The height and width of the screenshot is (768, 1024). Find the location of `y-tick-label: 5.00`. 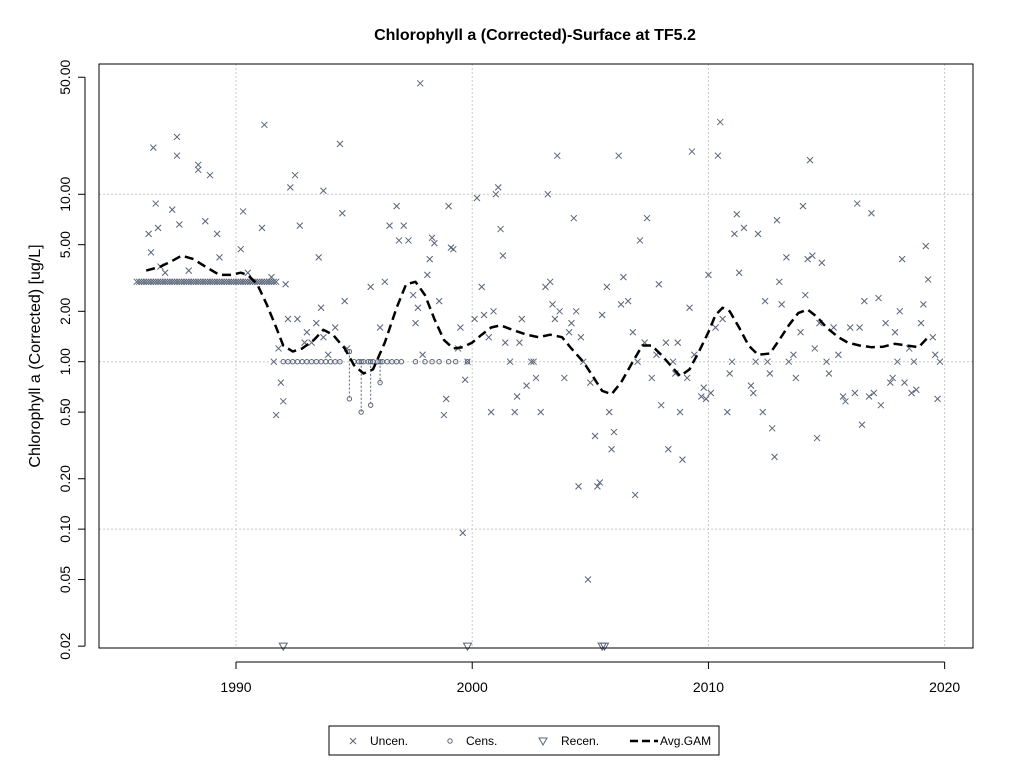

y-tick-label: 5.00 is located at coordinates (65, 244).